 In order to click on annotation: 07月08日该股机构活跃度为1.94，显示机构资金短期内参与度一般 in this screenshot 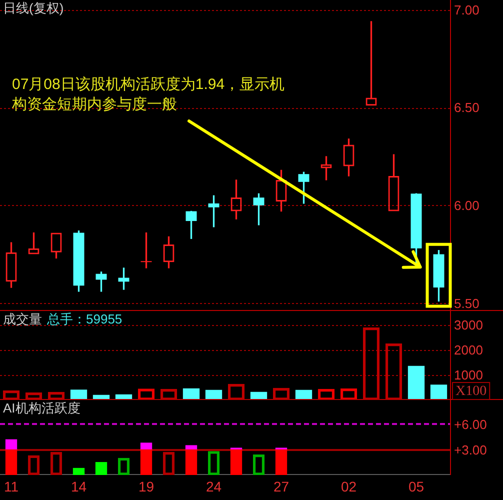, I will do `click(148, 94)`.